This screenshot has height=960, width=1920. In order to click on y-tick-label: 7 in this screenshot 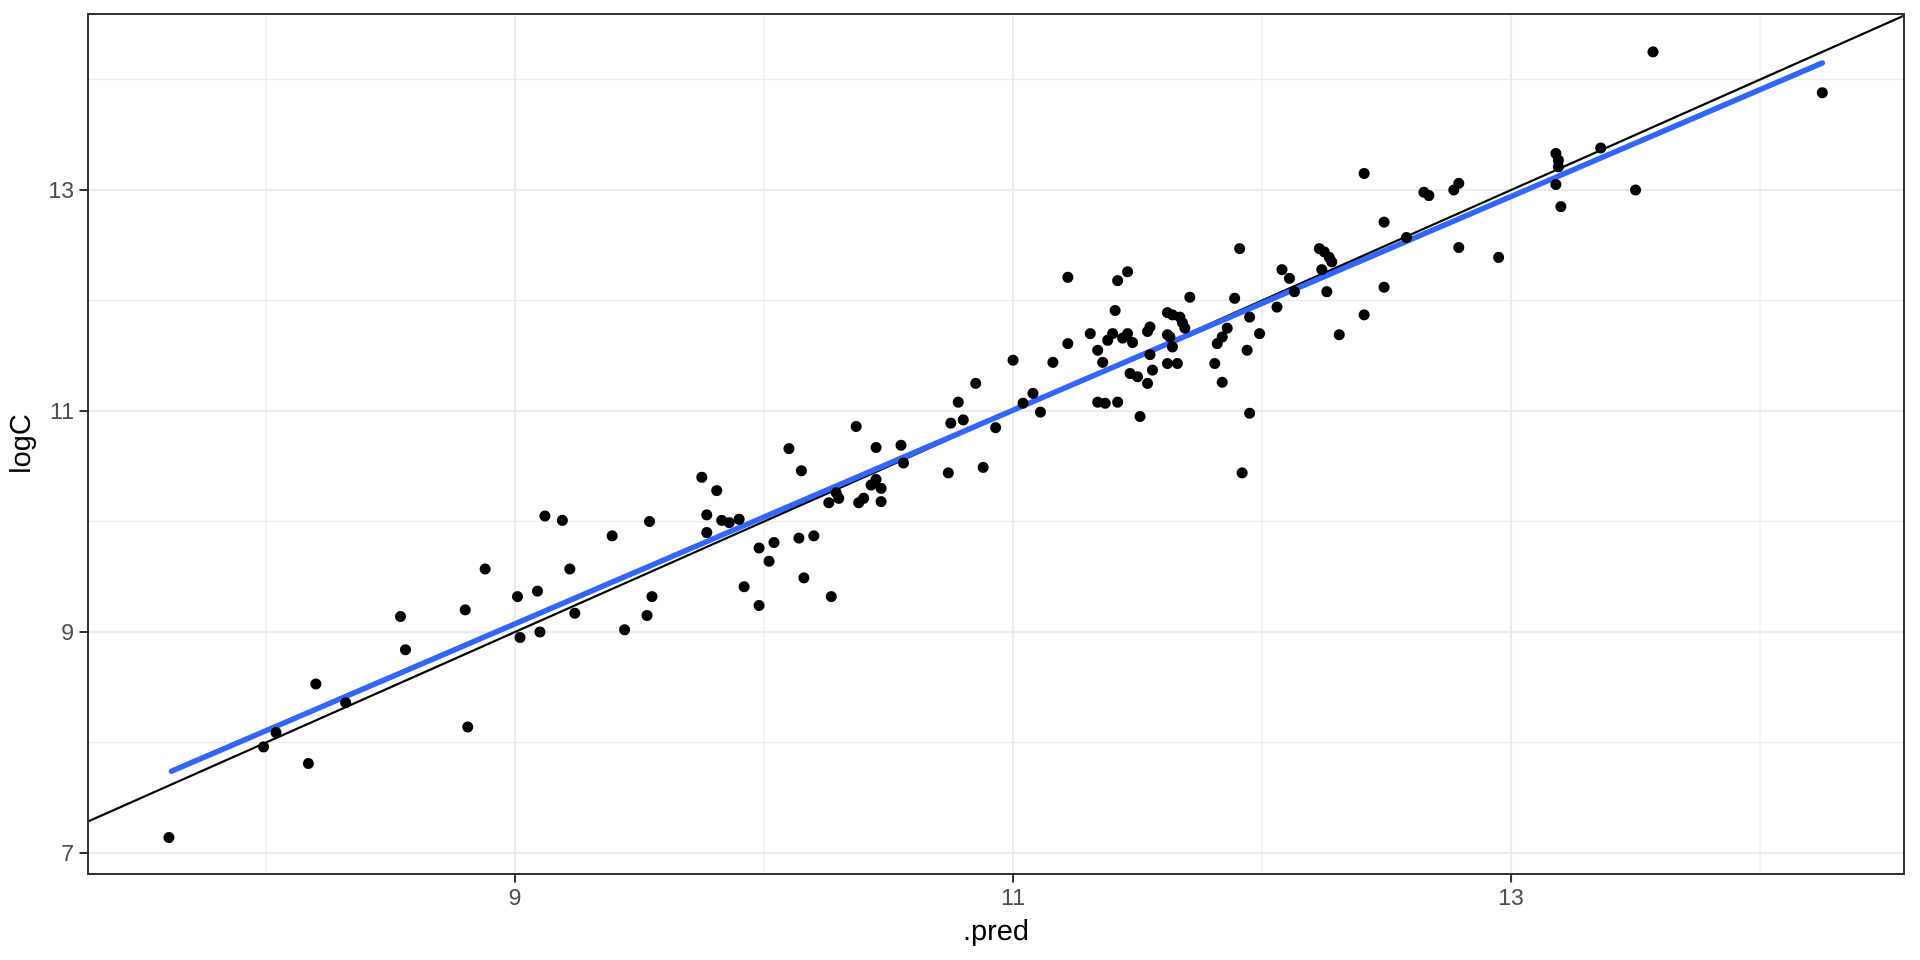, I will do `click(67, 853)`.